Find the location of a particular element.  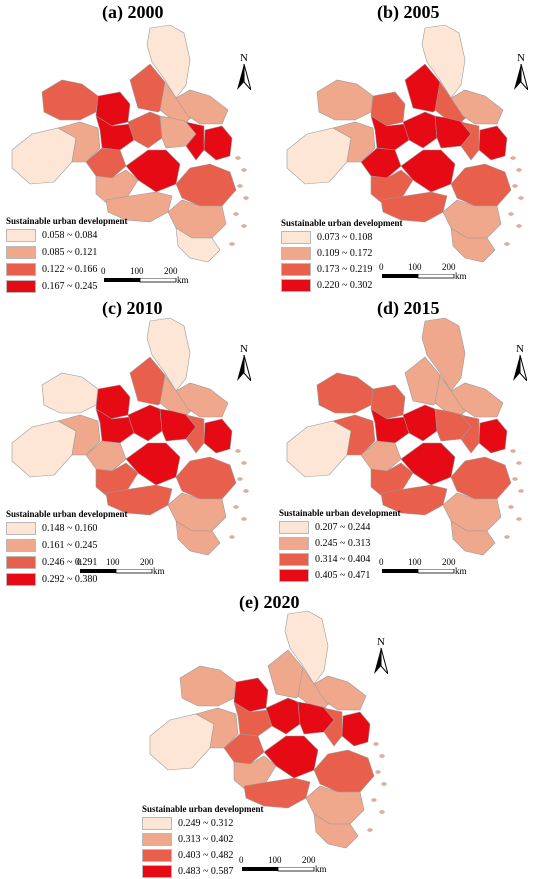

legend-item: 0.249 ~ 0.312 is located at coordinates (187, 823).